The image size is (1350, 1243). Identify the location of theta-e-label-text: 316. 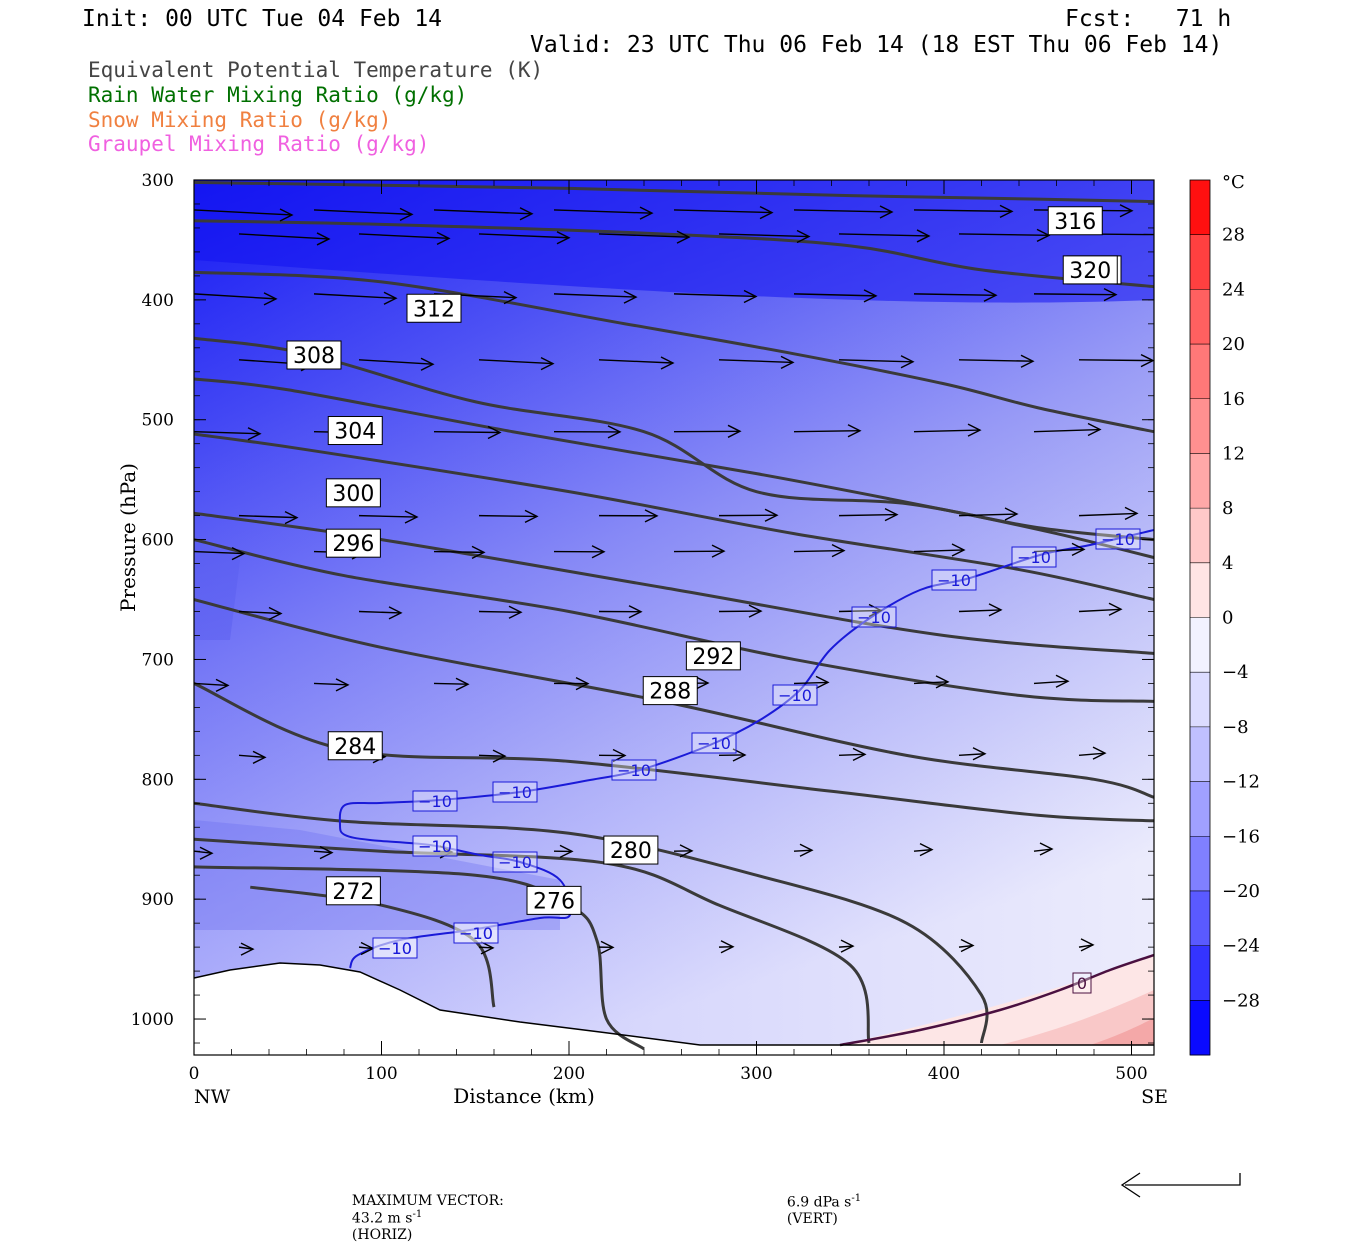
(1075, 222).